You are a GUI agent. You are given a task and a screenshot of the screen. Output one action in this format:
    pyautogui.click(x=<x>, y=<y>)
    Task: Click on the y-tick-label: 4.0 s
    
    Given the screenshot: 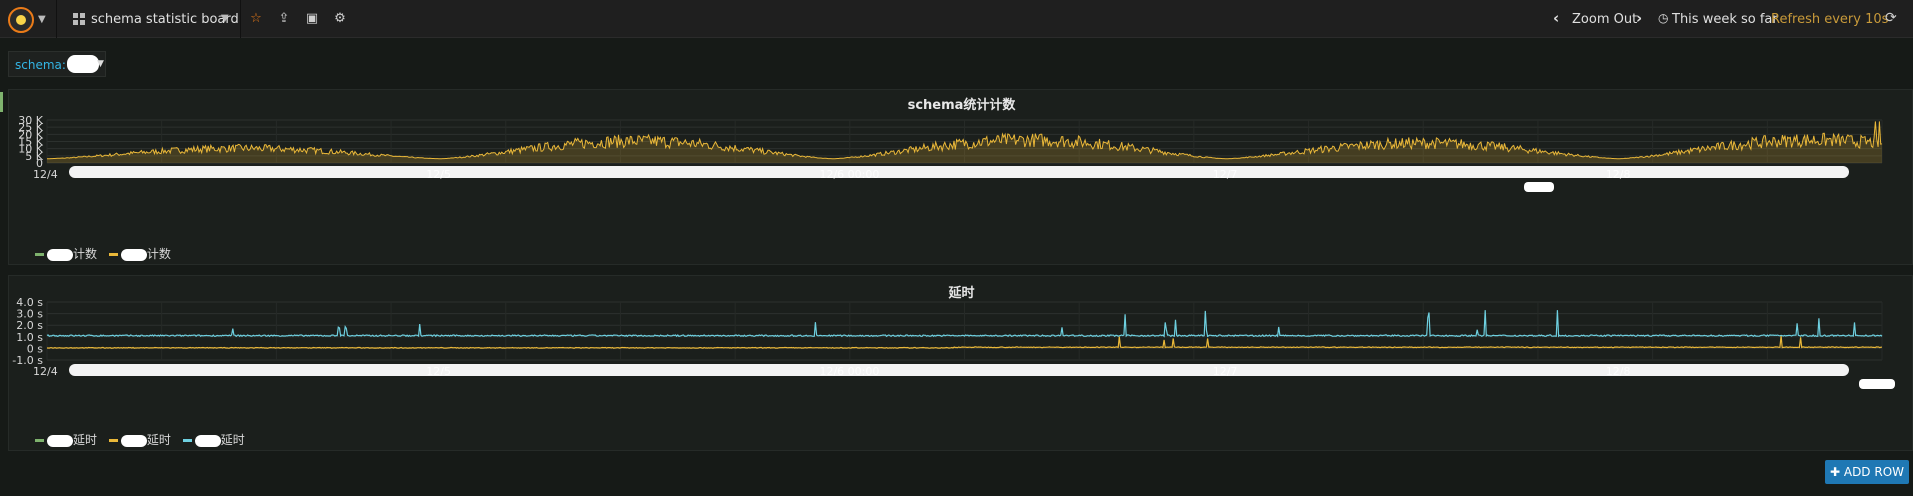 What is the action you would take?
    pyautogui.click(x=29, y=302)
    